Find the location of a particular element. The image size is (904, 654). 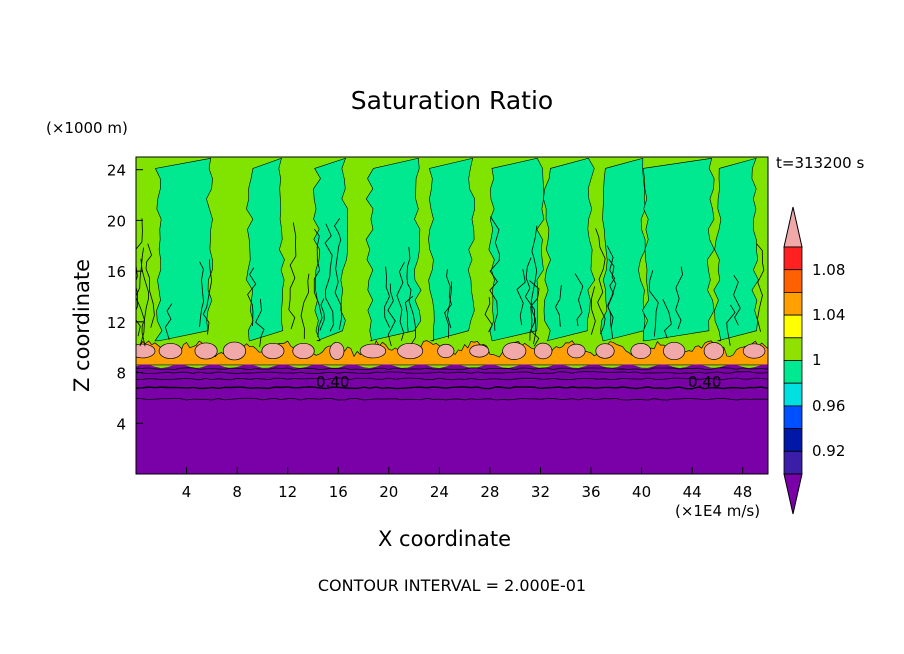

x-axis-units: (×1E4 m/s) is located at coordinates (718, 511).